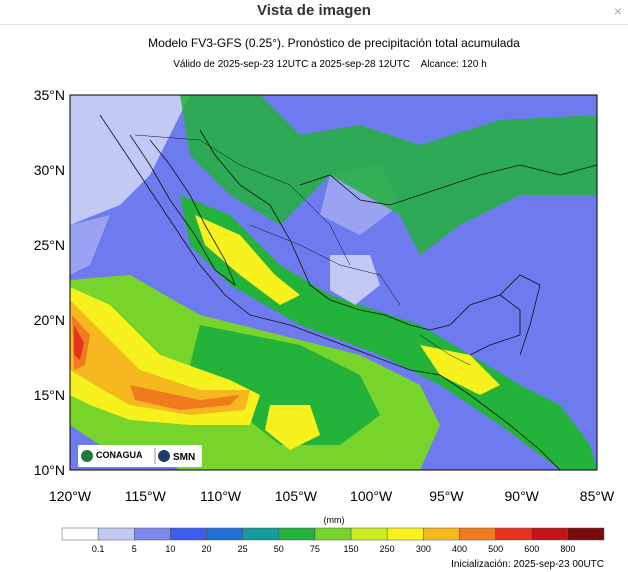  Describe the element at coordinates (567, 549) in the screenshot. I see `colorbar-label: 800` at that location.